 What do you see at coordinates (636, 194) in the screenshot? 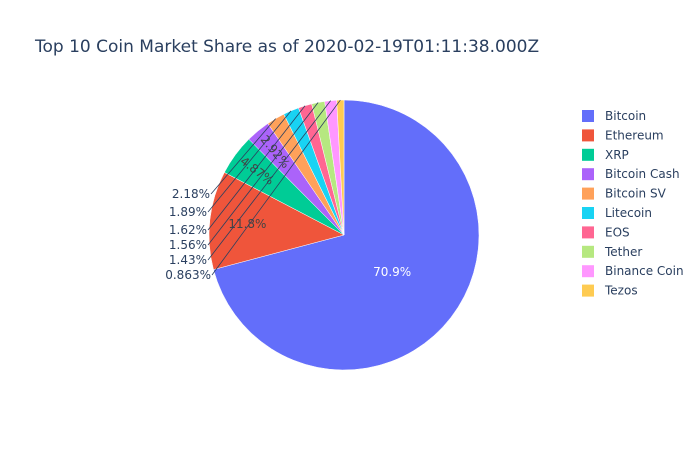
I see `legend-label: Bitcoin SV` at bounding box center [636, 194].